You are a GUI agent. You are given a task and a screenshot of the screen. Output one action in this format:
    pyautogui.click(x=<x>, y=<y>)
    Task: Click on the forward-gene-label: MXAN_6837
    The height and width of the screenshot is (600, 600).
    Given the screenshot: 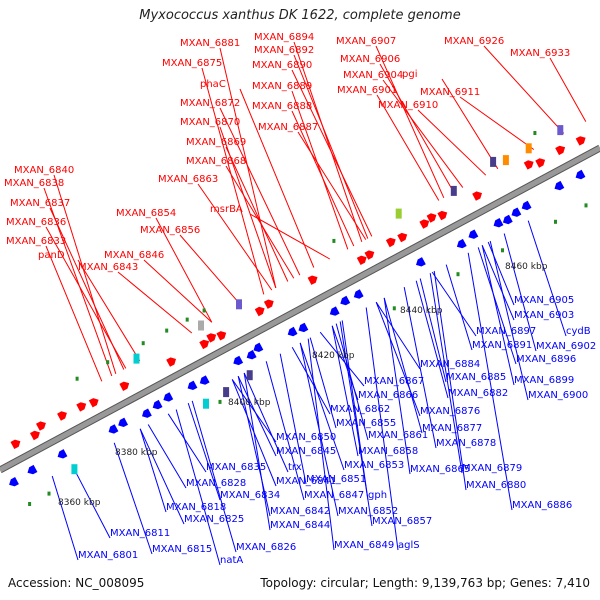 What is the action you would take?
    pyautogui.click(x=40, y=203)
    